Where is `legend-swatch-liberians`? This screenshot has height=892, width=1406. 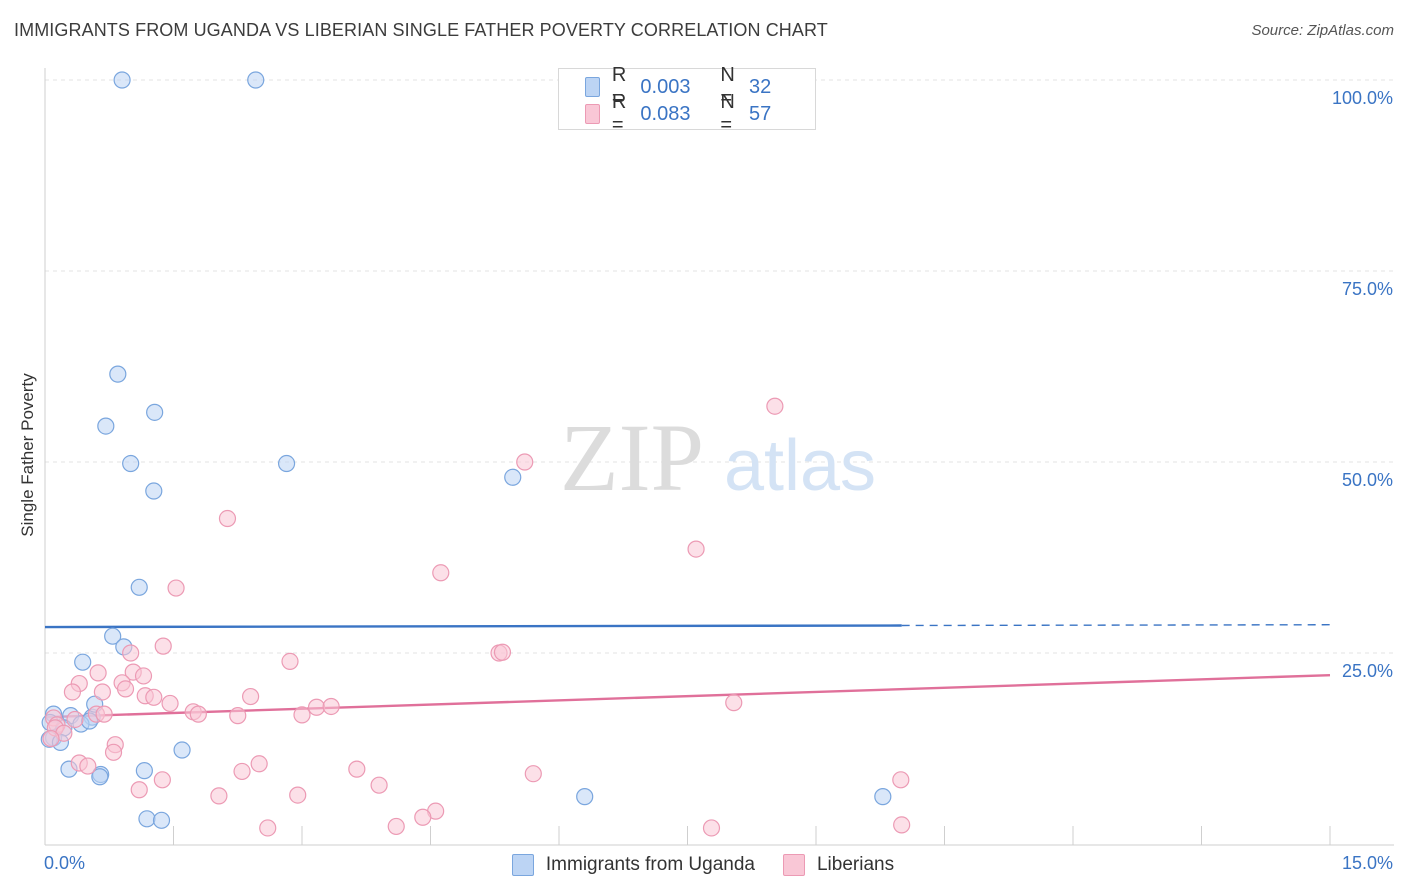
legend-swatch-liberians is located at coordinates (592, 114).